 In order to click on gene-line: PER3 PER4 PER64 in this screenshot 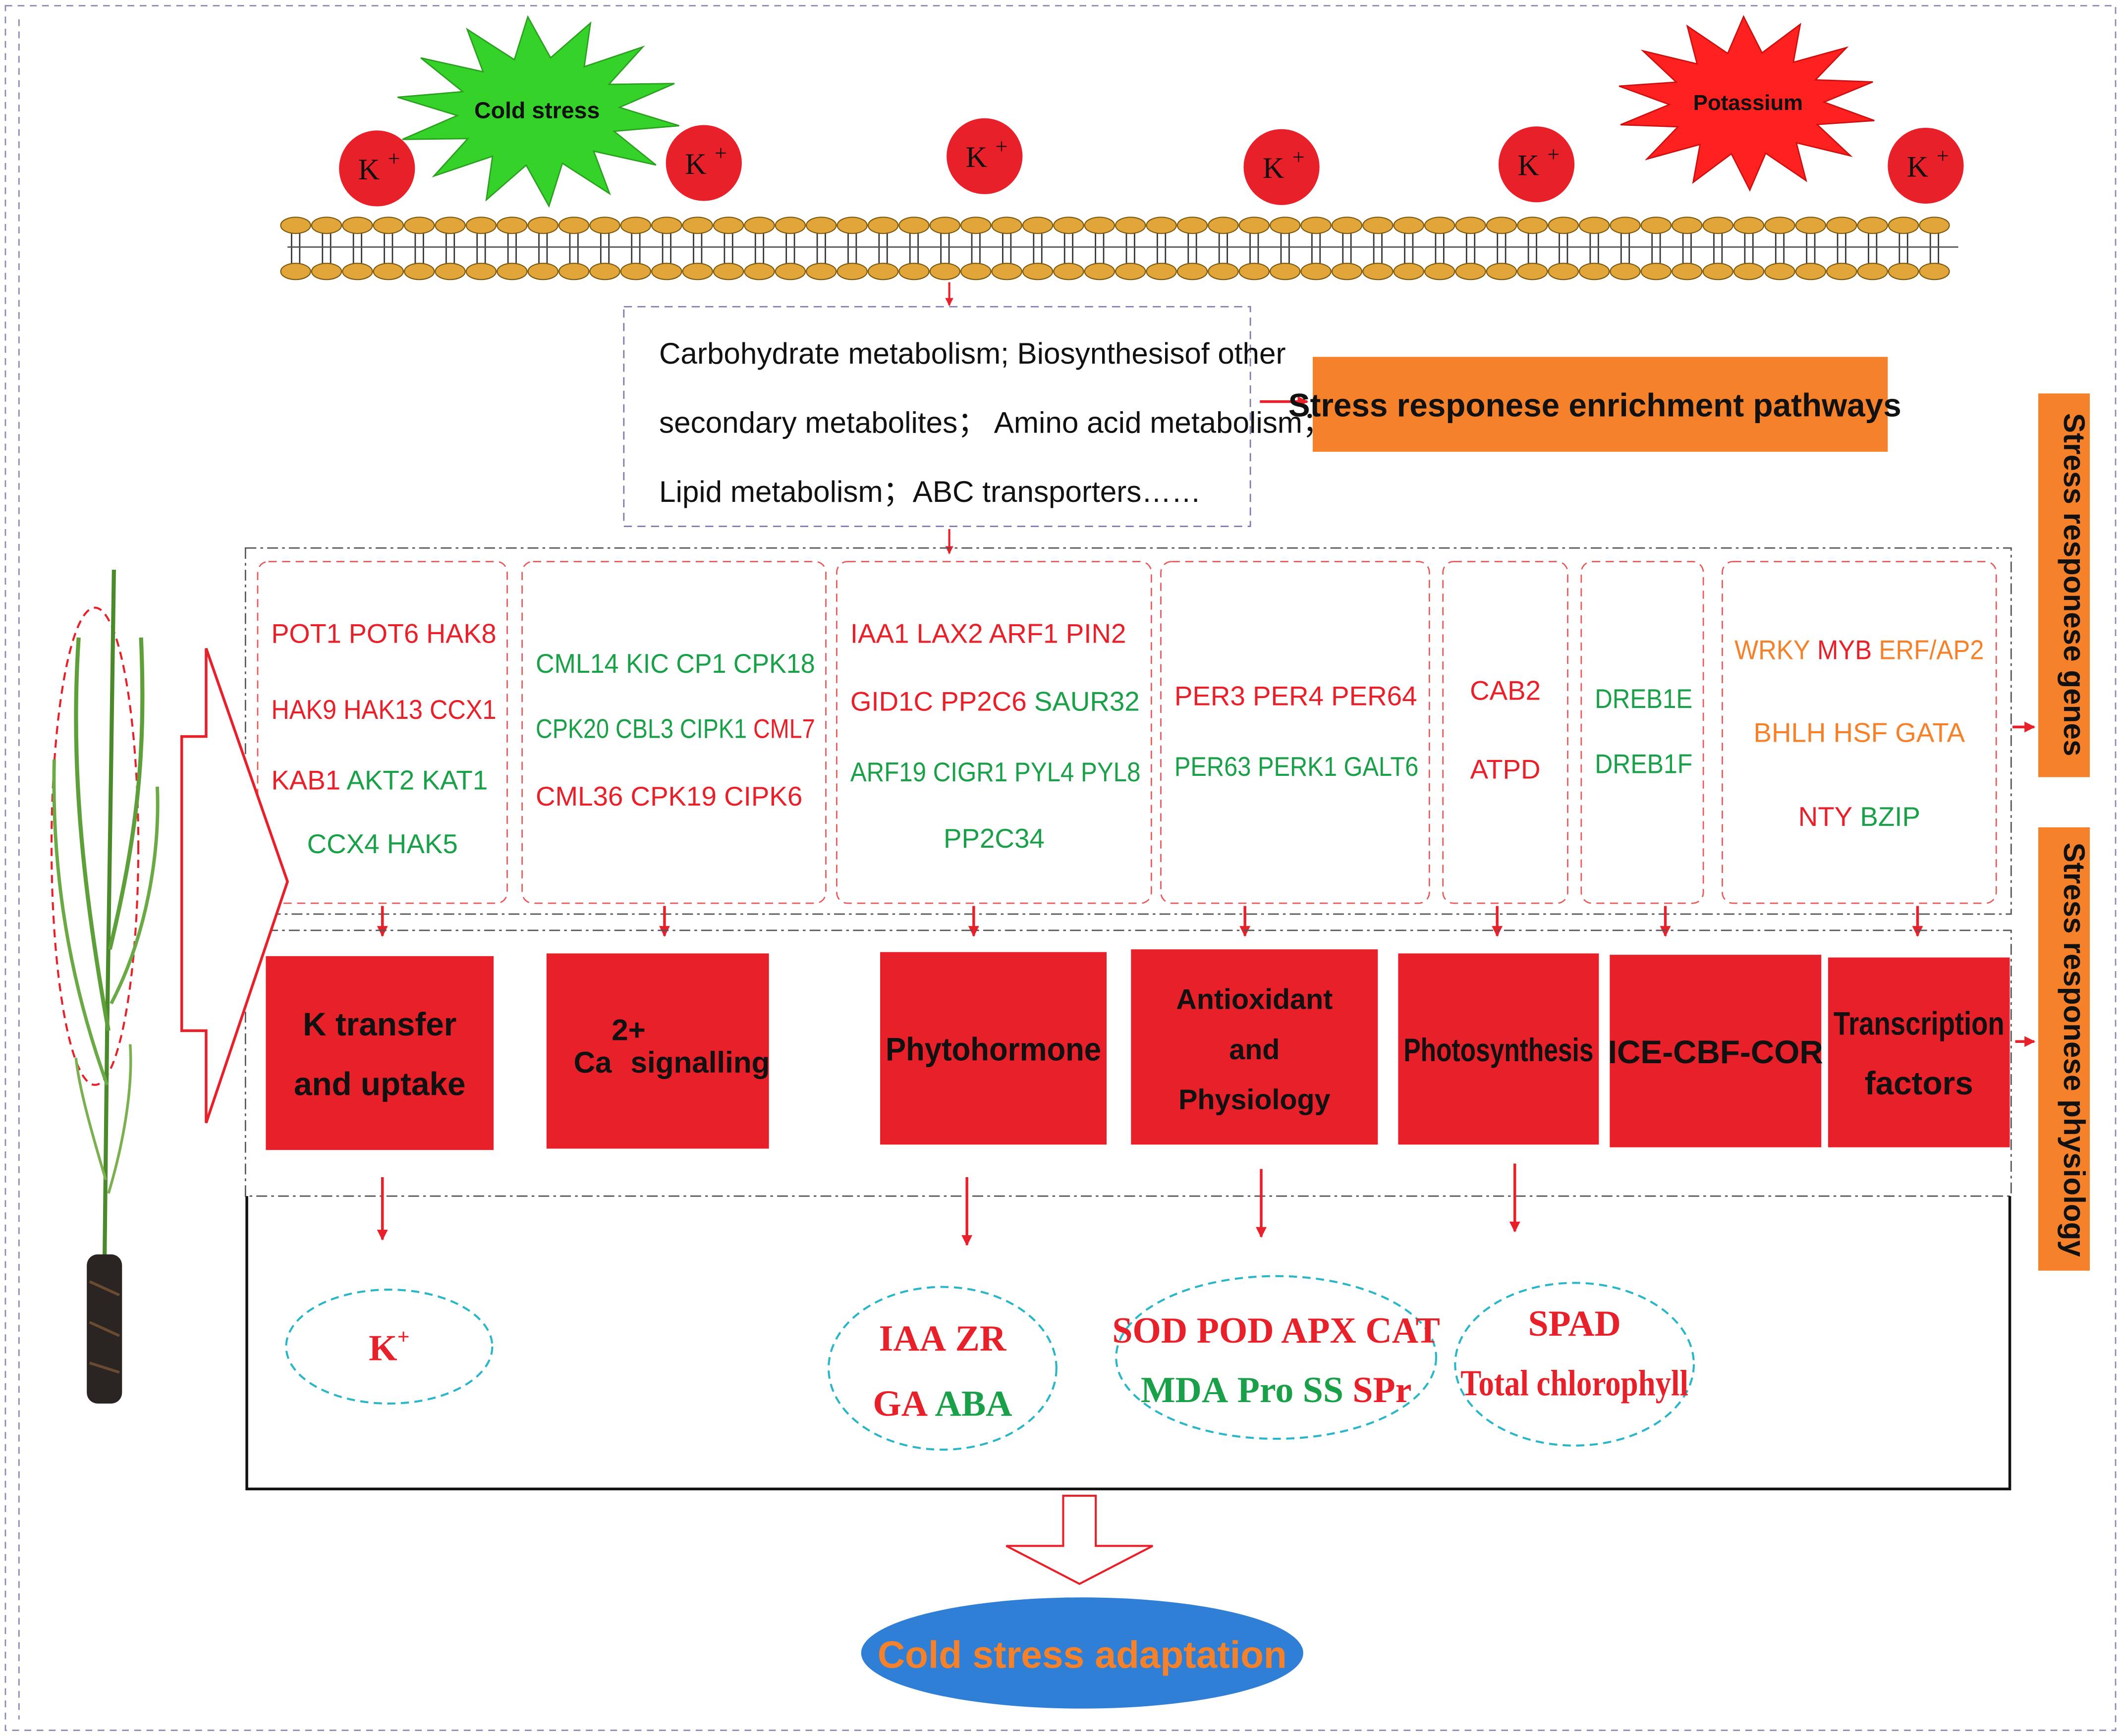, I will do `click(1295, 696)`.